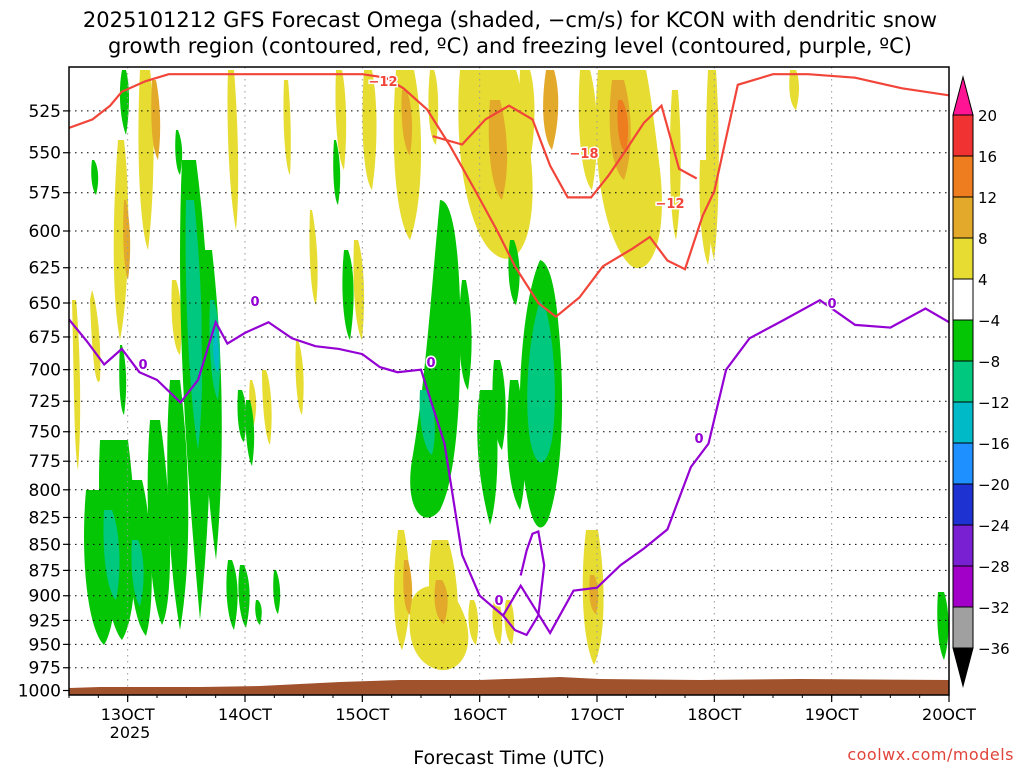  Describe the element at coordinates (45, 269) in the screenshot. I see `y-tick-label: 625` at that location.